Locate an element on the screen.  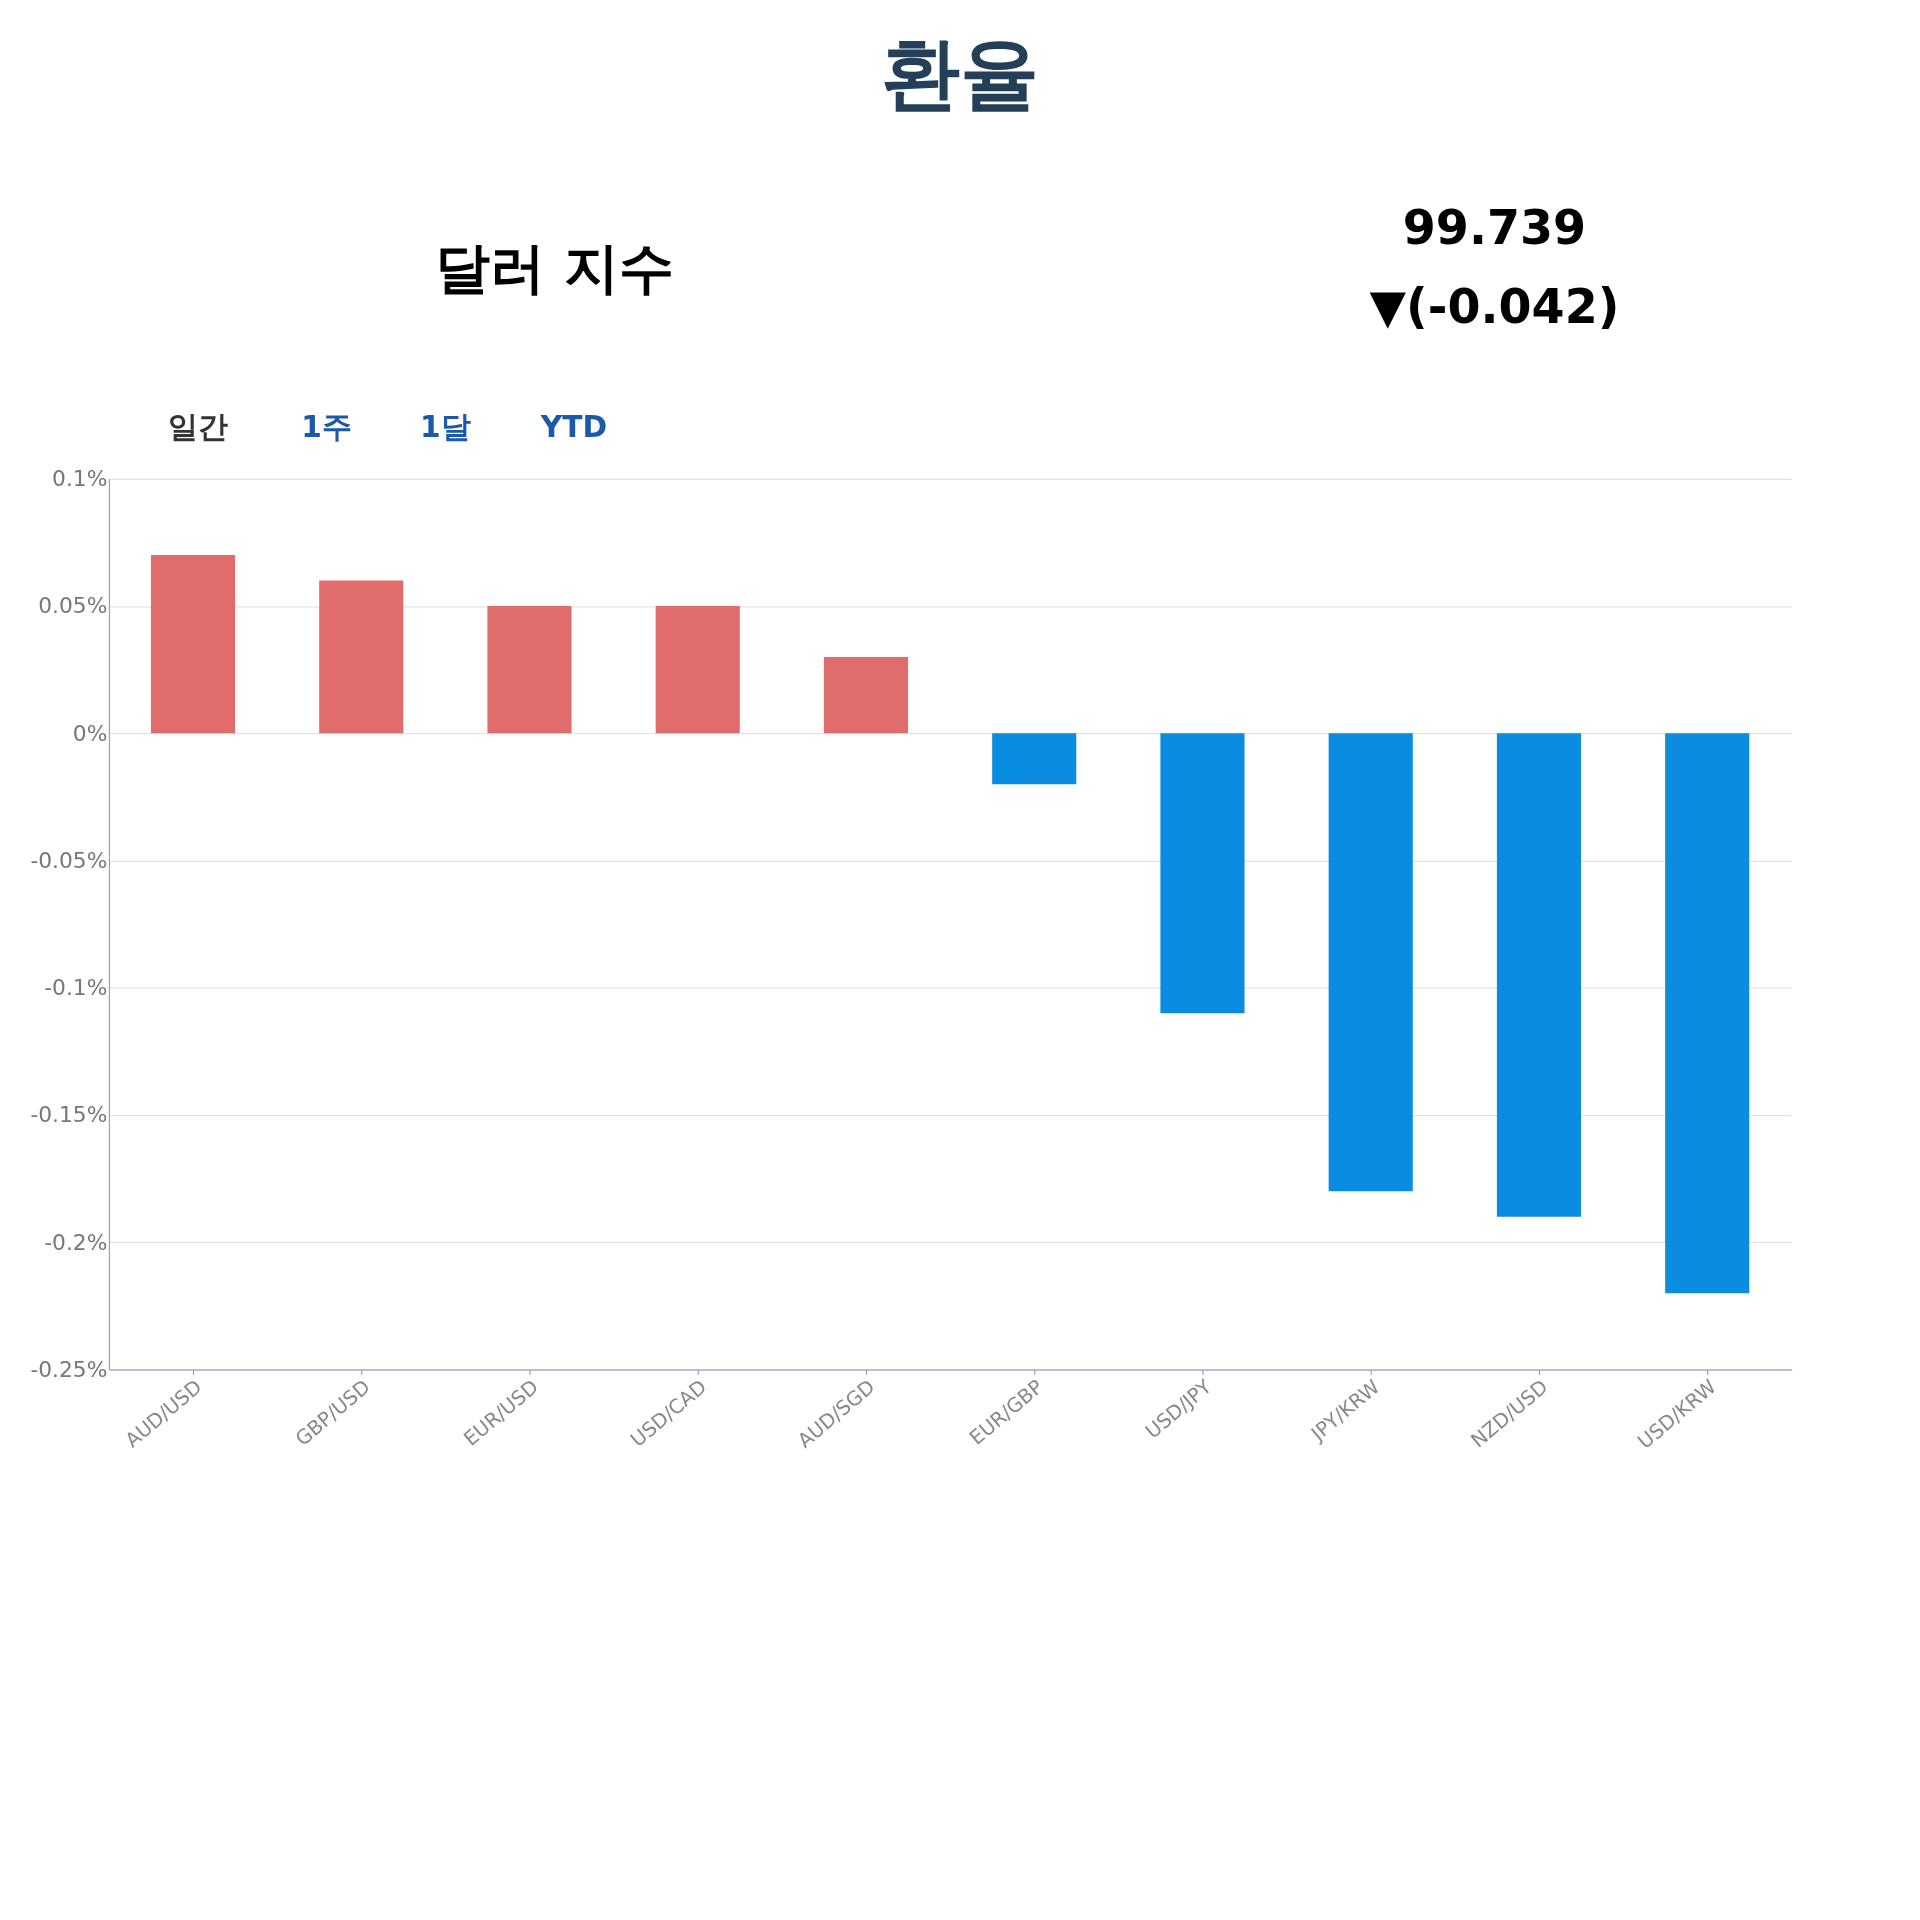
y-tick-label: 0% is located at coordinates (90, 733).